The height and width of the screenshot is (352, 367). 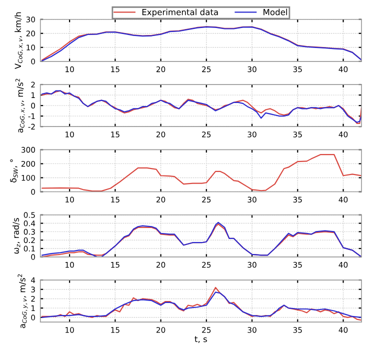 I want to click on y-axis-title: δ$_{SW}$, °, so click(x=14, y=170).